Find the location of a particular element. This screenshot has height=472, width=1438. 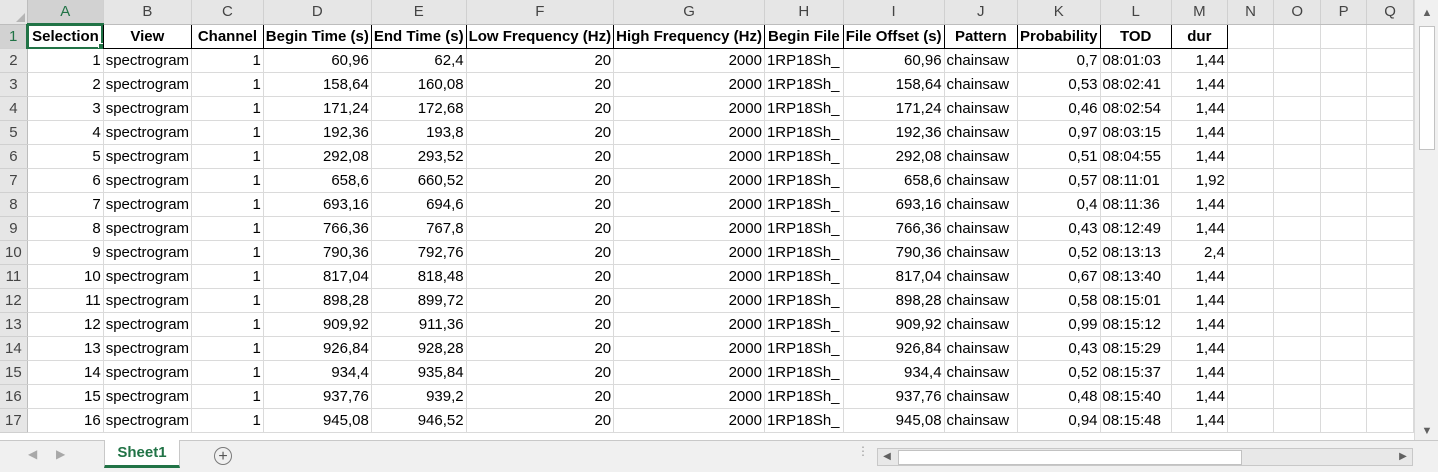

cell-f16: 20 is located at coordinates (540, 396).